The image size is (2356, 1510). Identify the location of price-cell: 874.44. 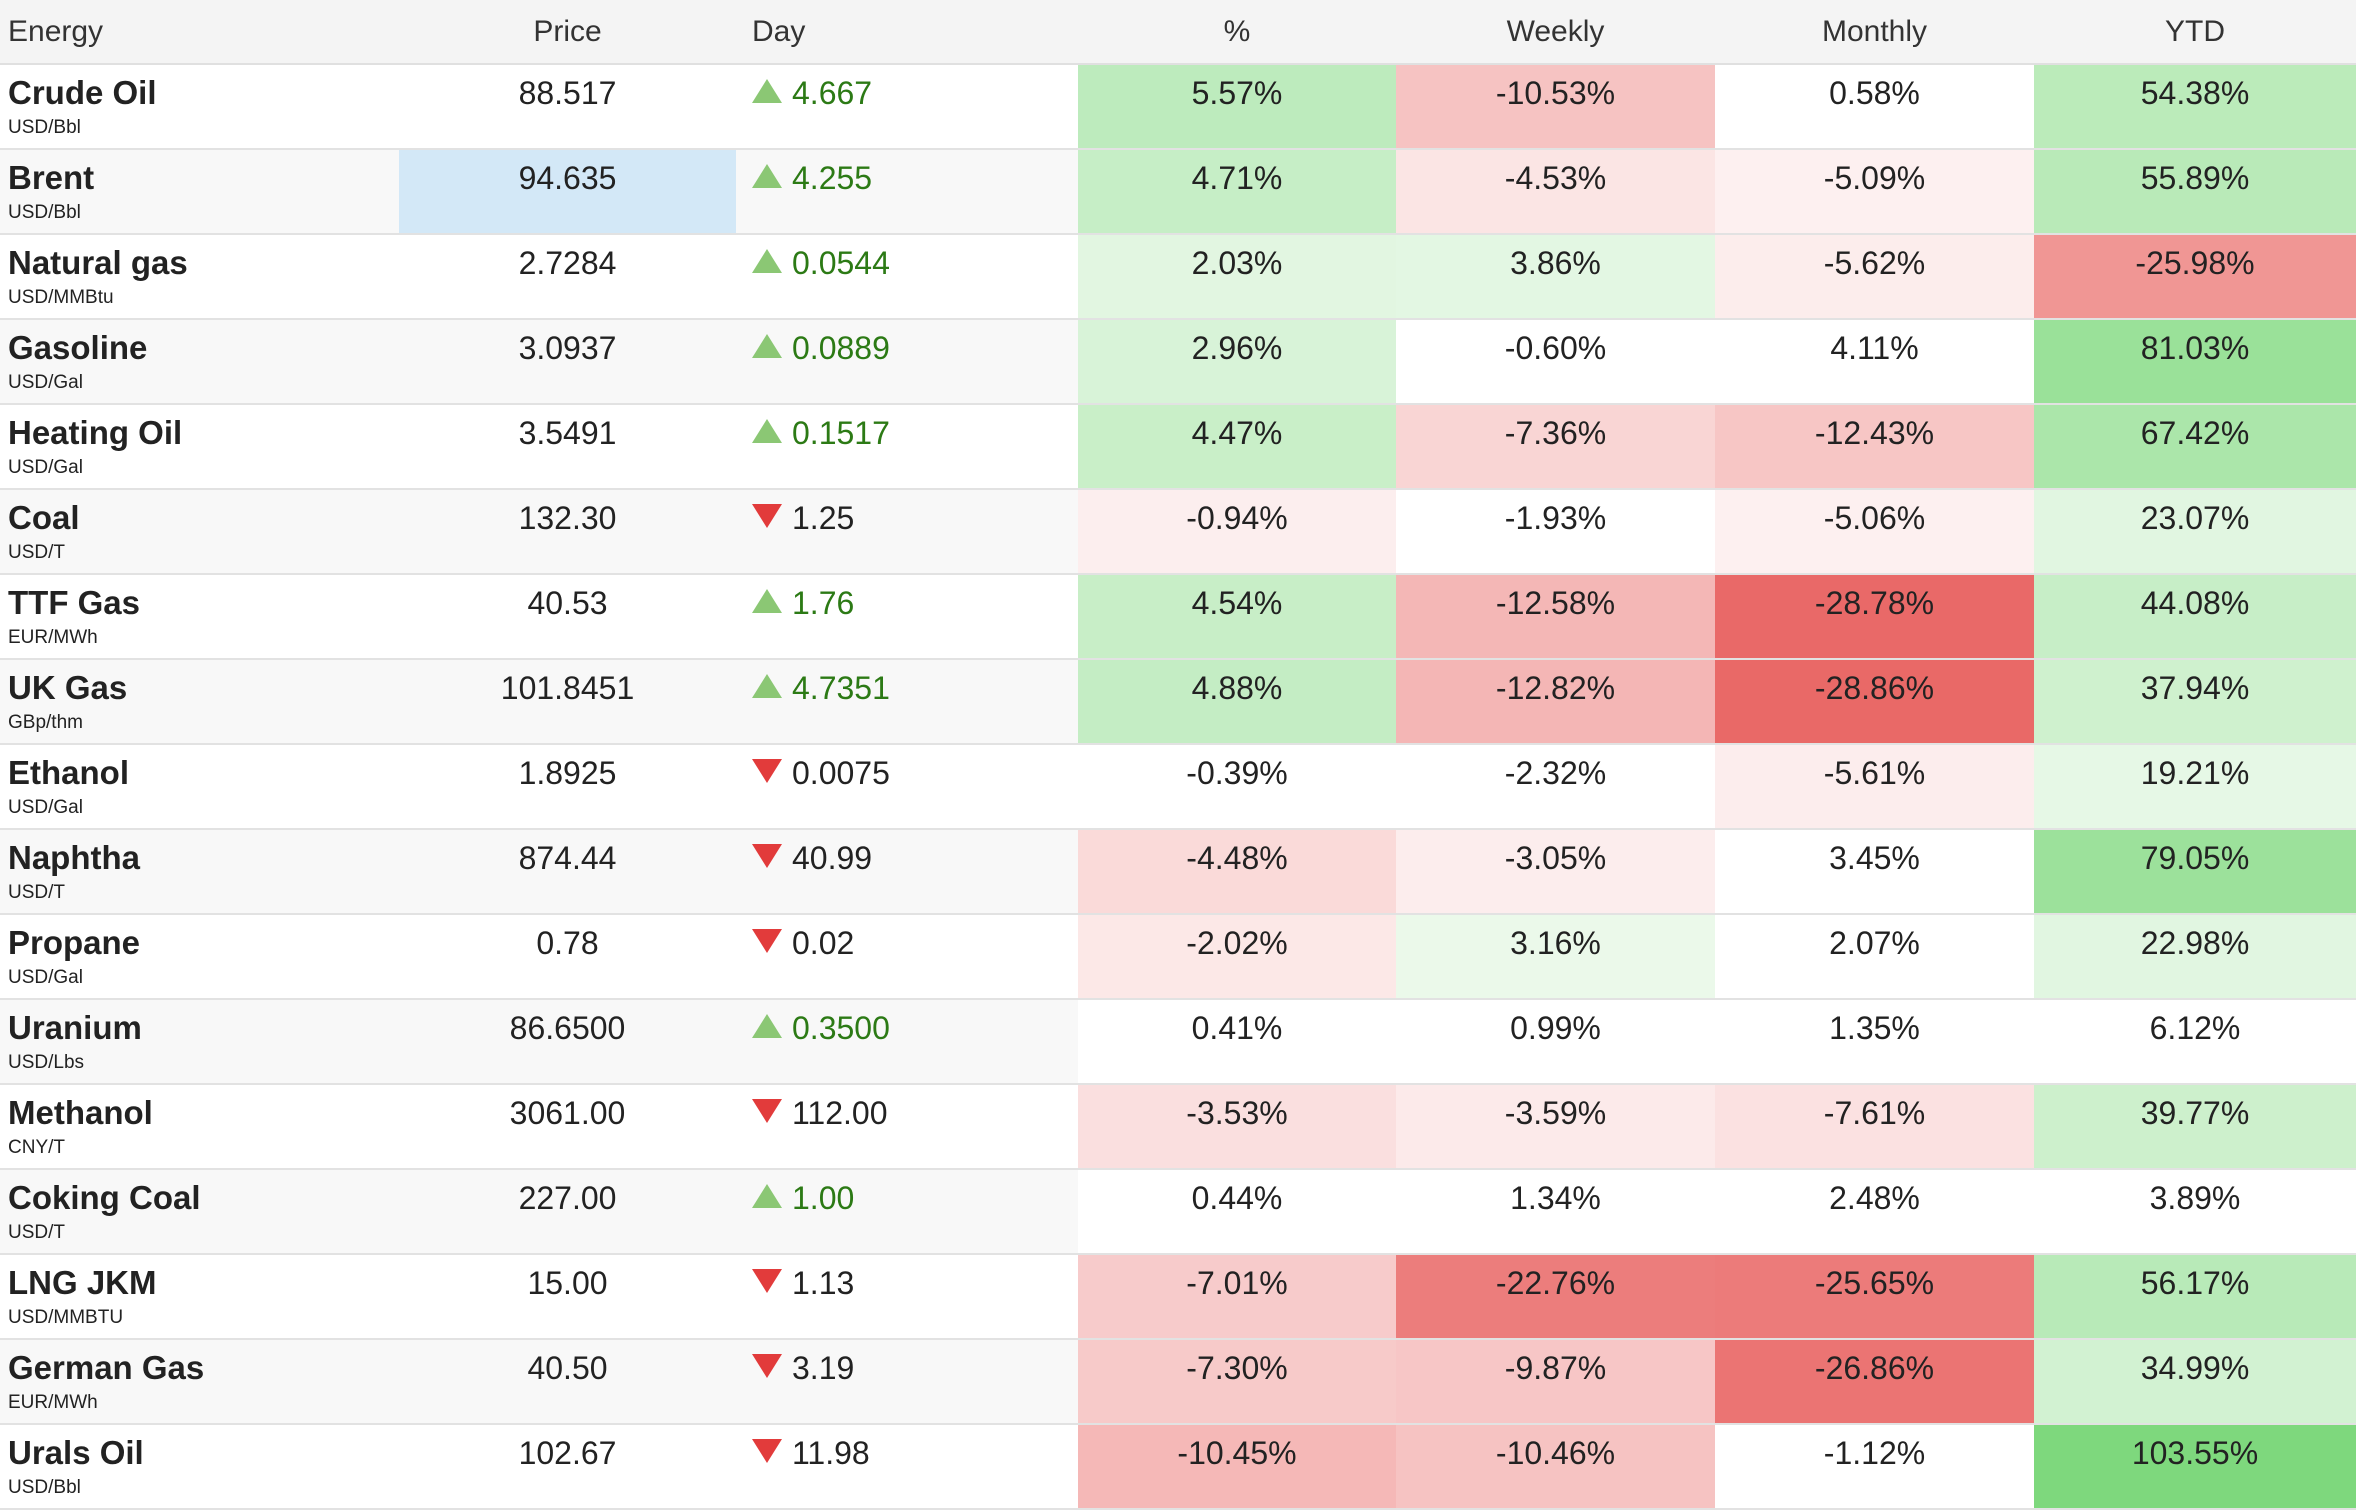
(567, 872).